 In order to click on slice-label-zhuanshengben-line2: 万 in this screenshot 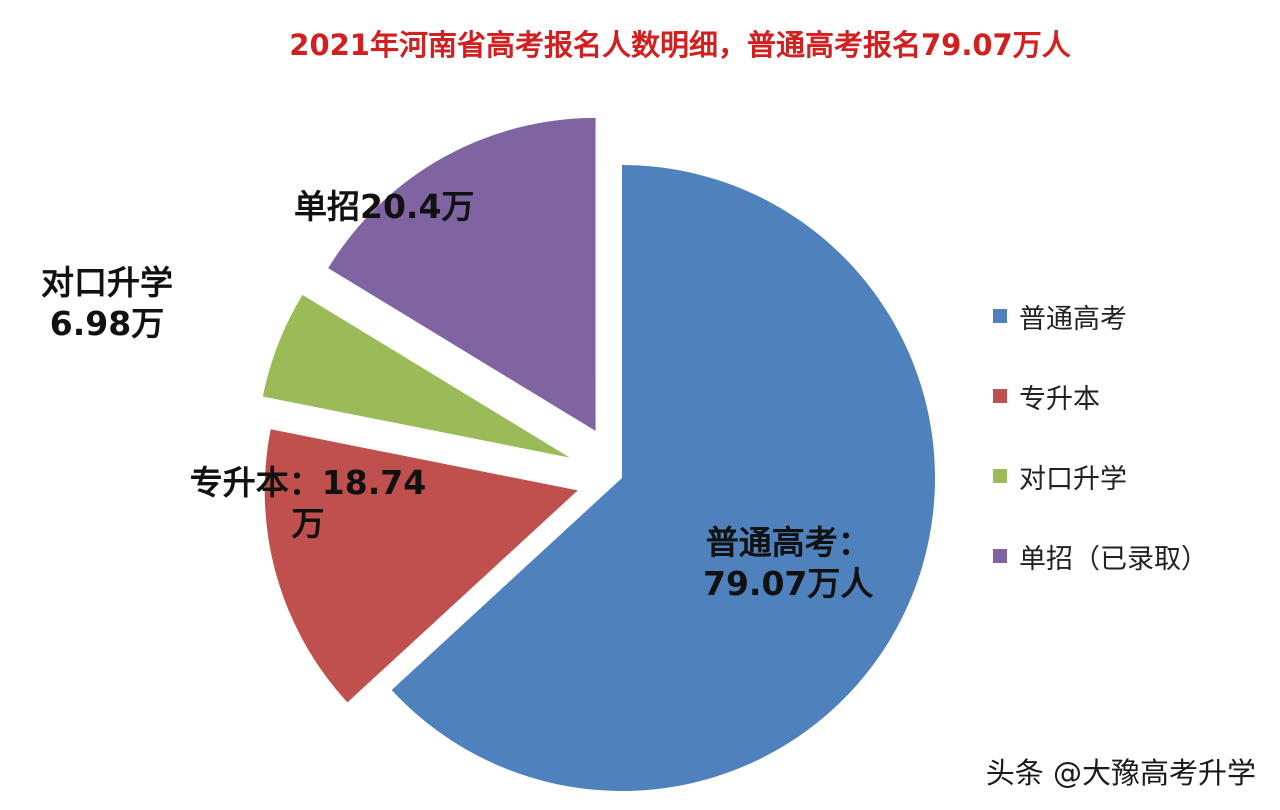, I will do `click(308, 524)`.